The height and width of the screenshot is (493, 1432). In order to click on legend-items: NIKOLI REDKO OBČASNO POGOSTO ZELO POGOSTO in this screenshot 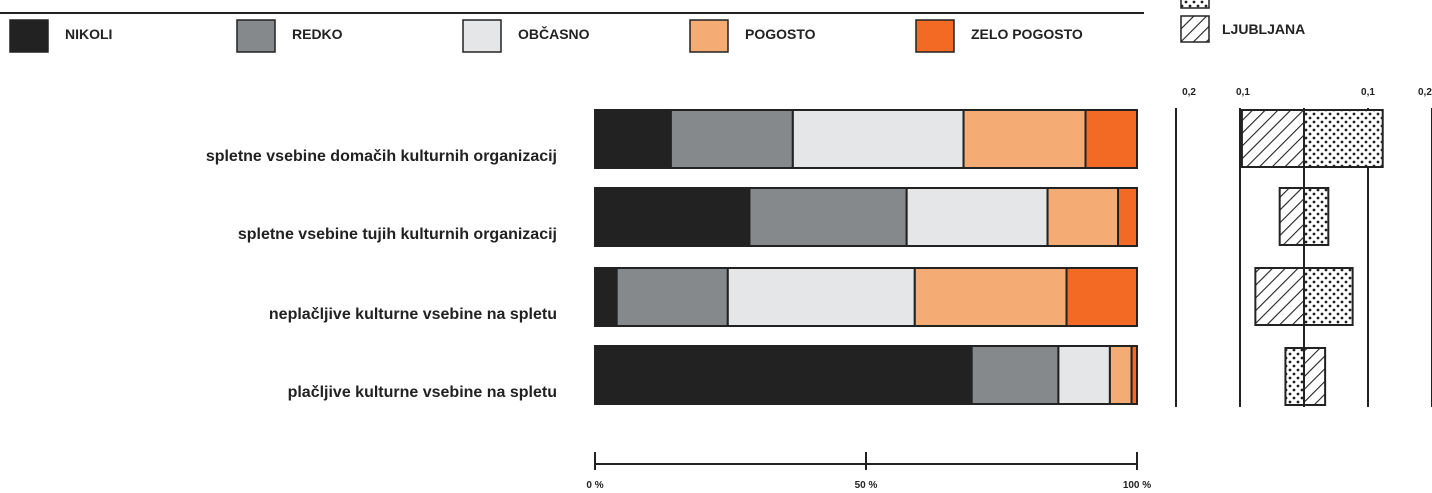, I will do `click(546, 36)`.